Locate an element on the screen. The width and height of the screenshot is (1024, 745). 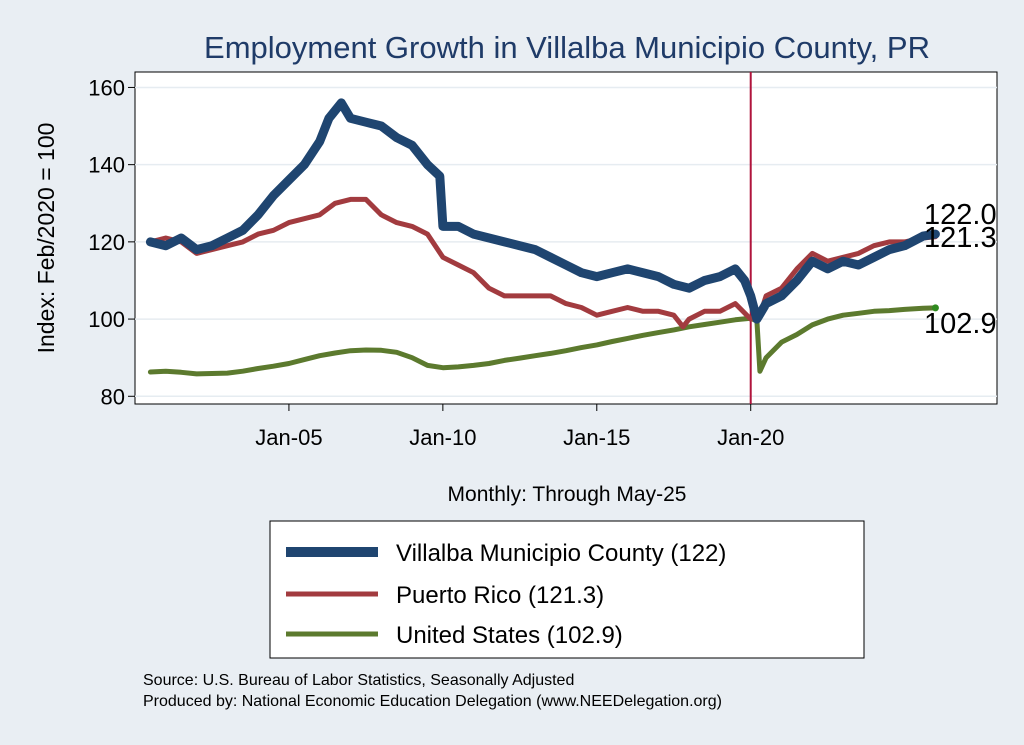
x-tick-label-2: Jan-15 is located at coordinates (596, 437).